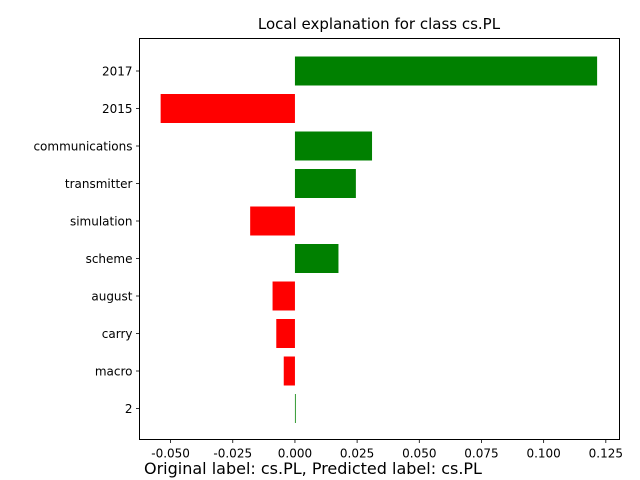 The image size is (640, 480). What do you see at coordinates (272, 221) in the screenshot?
I see `bar-simulation` at bounding box center [272, 221].